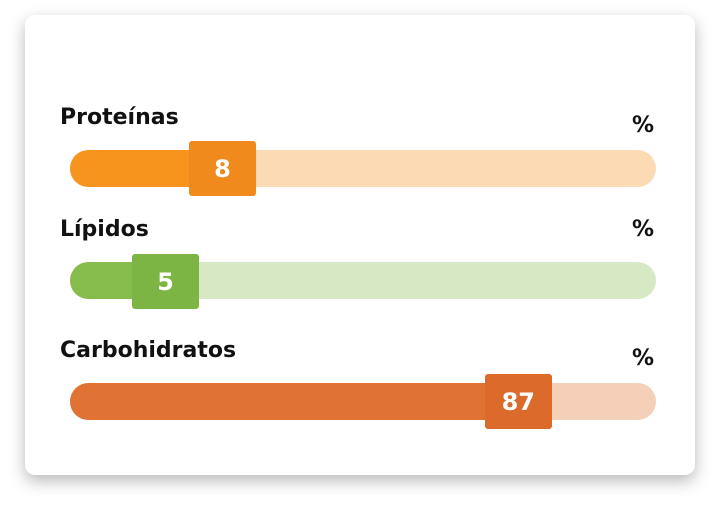 The image size is (721, 512). What do you see at coordinates (222, 168) in the screenshot?
I see `slider-thumb: 8` at bounding box center [222, 168].